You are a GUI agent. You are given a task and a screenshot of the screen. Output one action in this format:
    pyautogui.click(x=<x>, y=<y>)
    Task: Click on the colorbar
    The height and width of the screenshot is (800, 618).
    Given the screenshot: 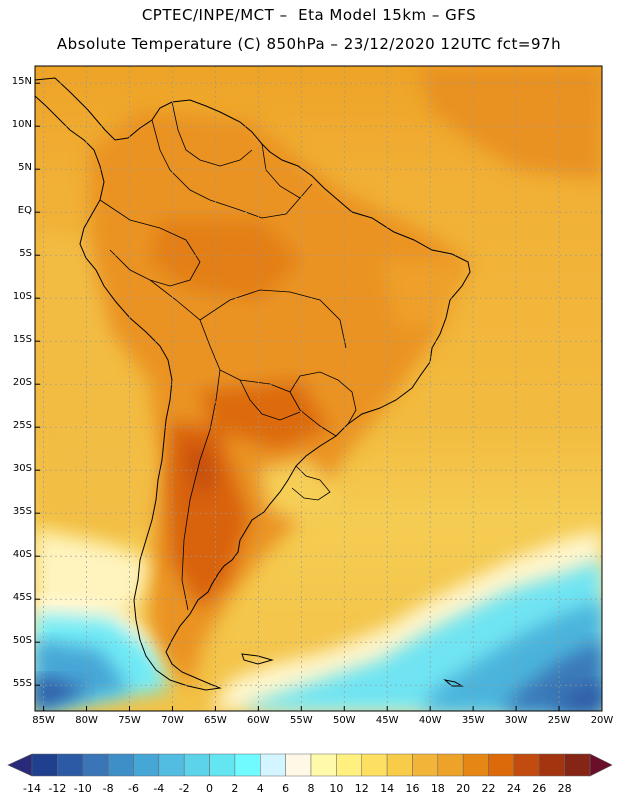 What is the action you would take?
    pyautogui.click(x=310, y=765)
    